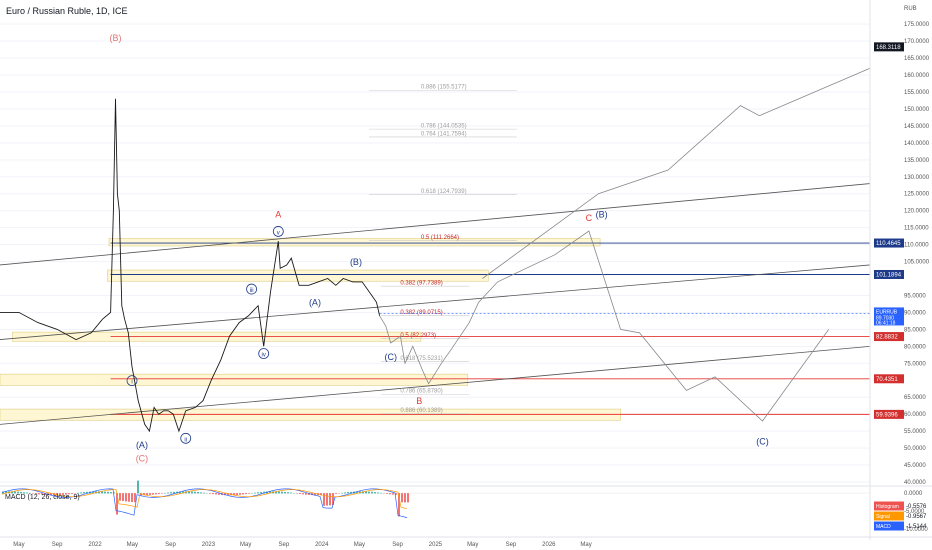 The image size is (932, 550). What do you see at coordinates (917, 42) in the screenshot?
I see `price-tick: 170.0000` at bounding box center [917, 42].